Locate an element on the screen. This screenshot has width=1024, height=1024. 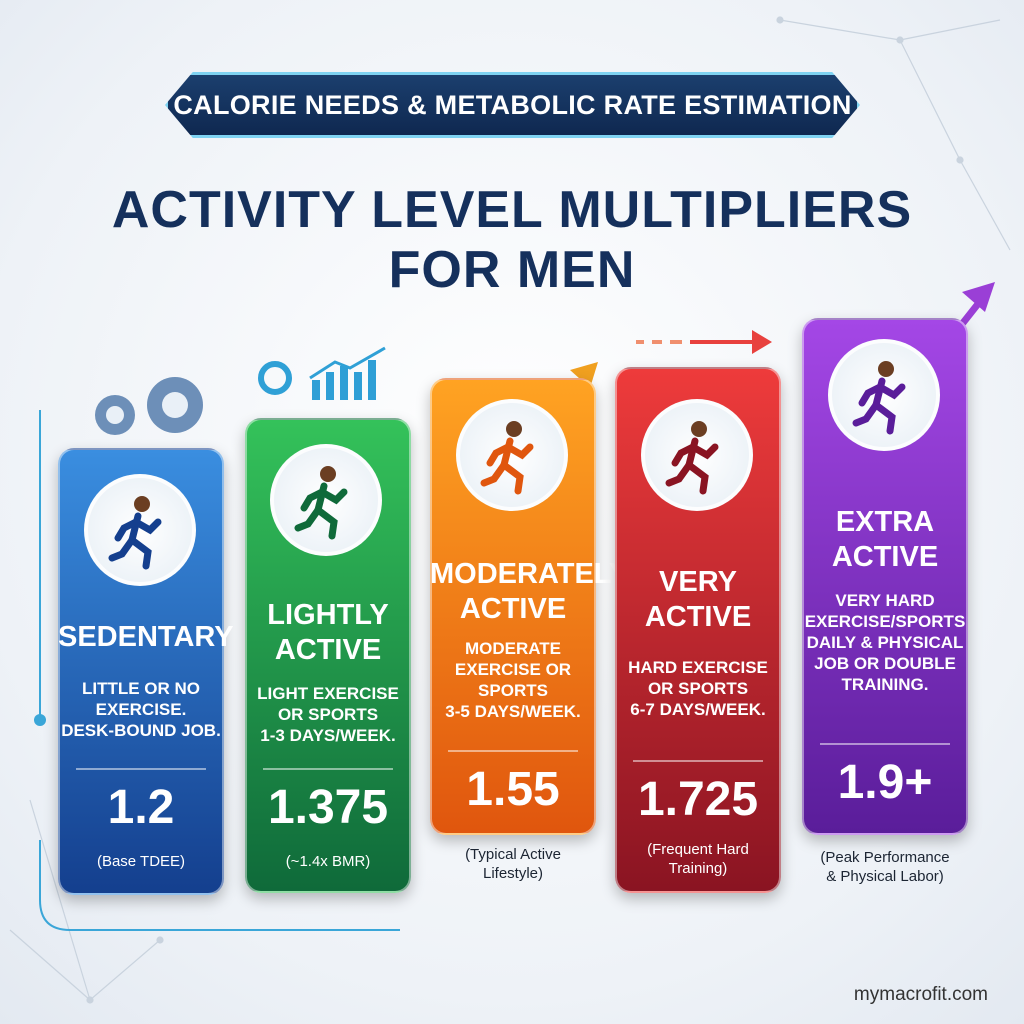
card-label: SEDENTARY is located at coordinates (146, 637).